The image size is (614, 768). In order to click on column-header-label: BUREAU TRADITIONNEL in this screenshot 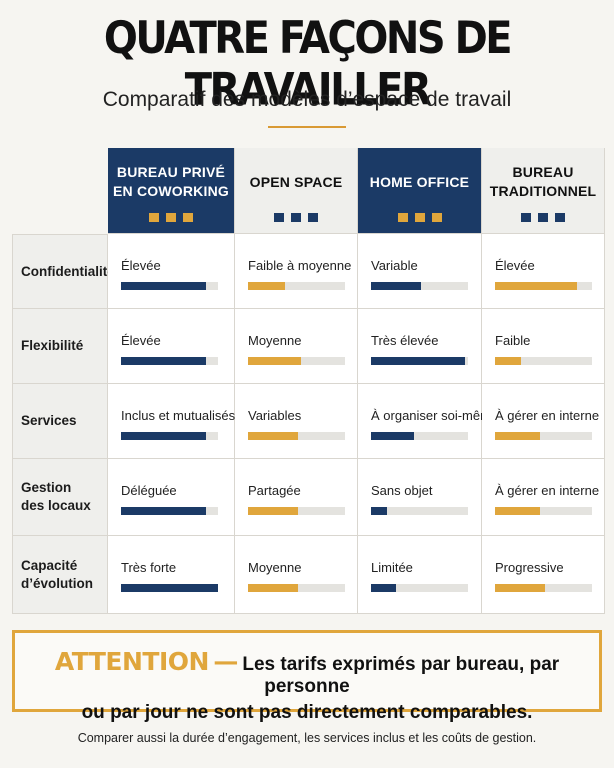, I will do `click(543, 181)`.